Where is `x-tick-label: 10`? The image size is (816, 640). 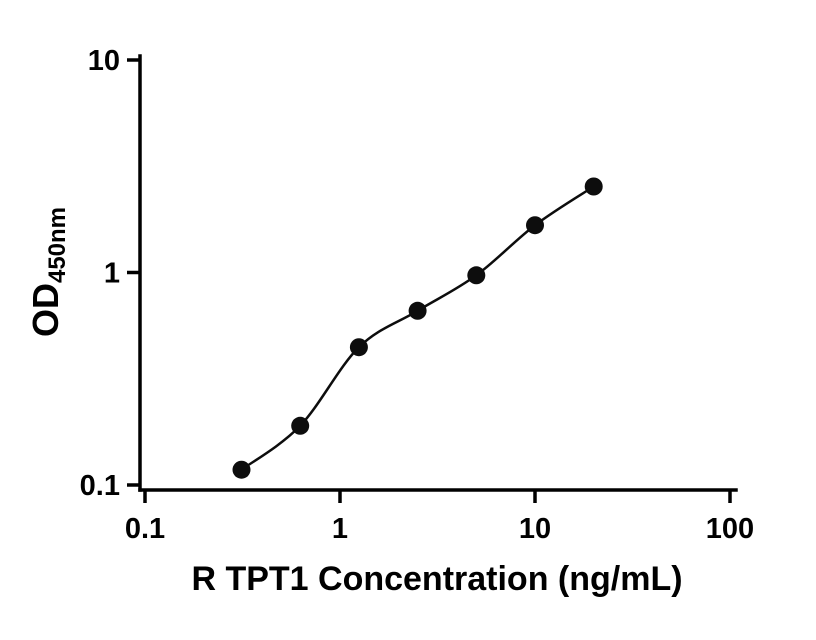 x-tick-label: 10 is located at coordinates (535, 529).